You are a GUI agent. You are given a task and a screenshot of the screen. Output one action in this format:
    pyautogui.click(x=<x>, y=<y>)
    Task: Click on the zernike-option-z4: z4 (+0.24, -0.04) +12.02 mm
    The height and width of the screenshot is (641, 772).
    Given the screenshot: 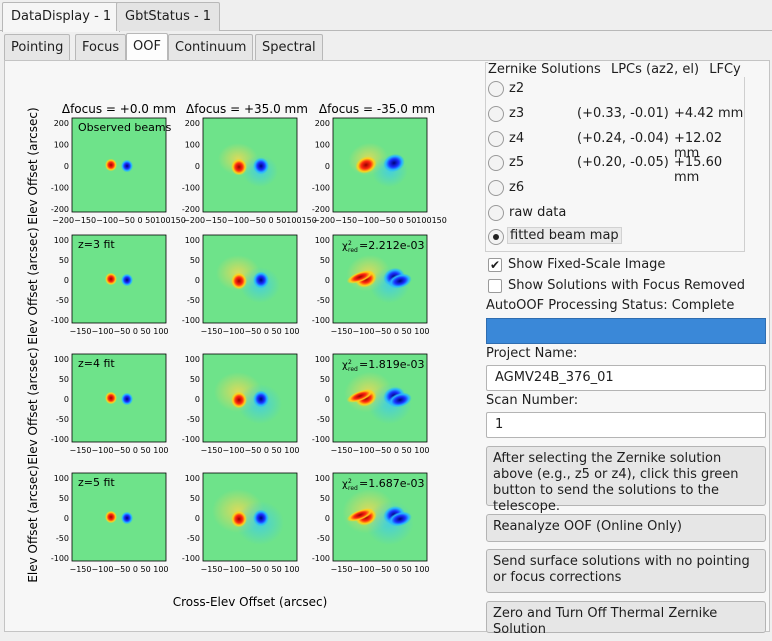 What is the action you would take?
    pyautogui.click(x=617, y=144)
    